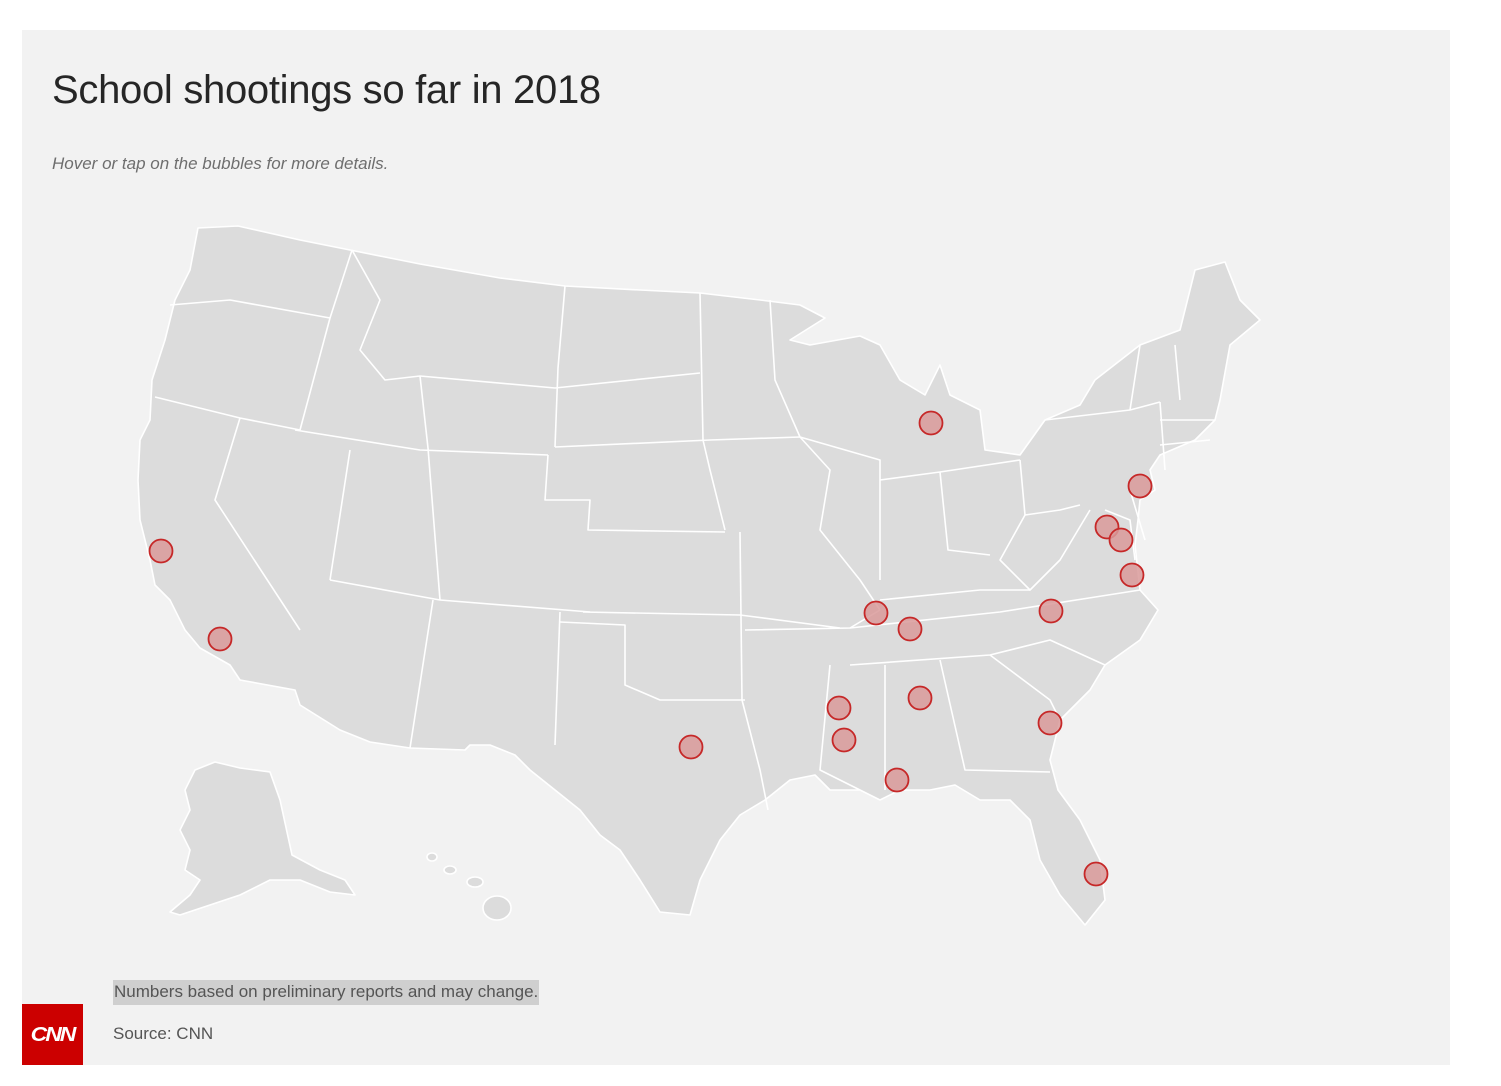  Describe the element at coordinates (163, 1033) in the screenshot. I see `source-text: Source: CNN` at that location.